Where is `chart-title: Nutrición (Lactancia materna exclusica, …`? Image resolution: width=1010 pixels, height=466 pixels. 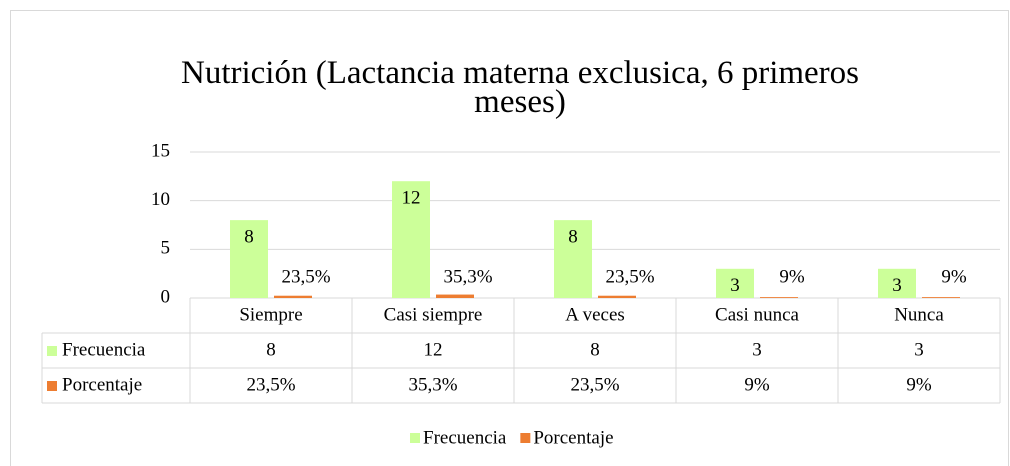 chart-title: Nutrición (Lactancia materna exclusica, … is located at coordinates (520, 87).